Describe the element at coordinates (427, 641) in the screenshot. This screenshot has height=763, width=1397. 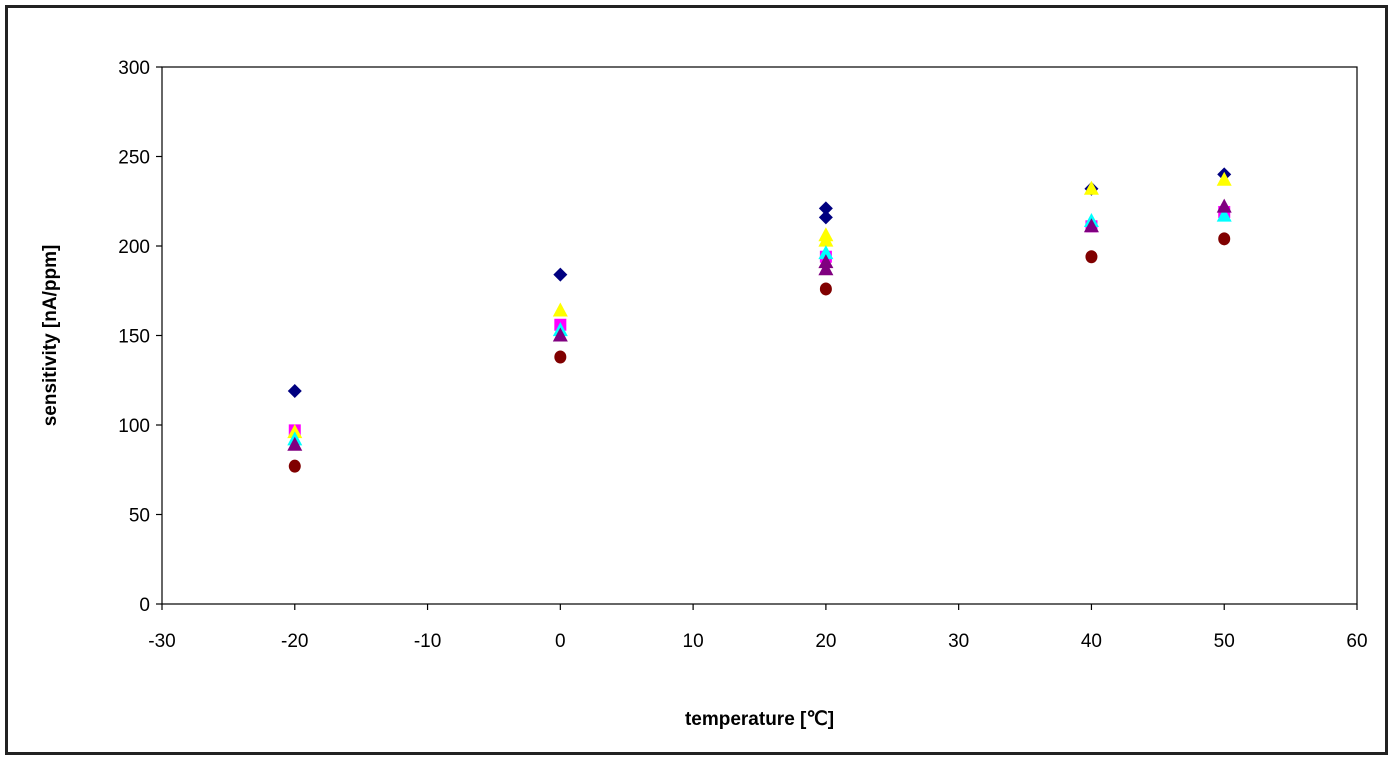
I see `x-tick-label: -10` at that location.